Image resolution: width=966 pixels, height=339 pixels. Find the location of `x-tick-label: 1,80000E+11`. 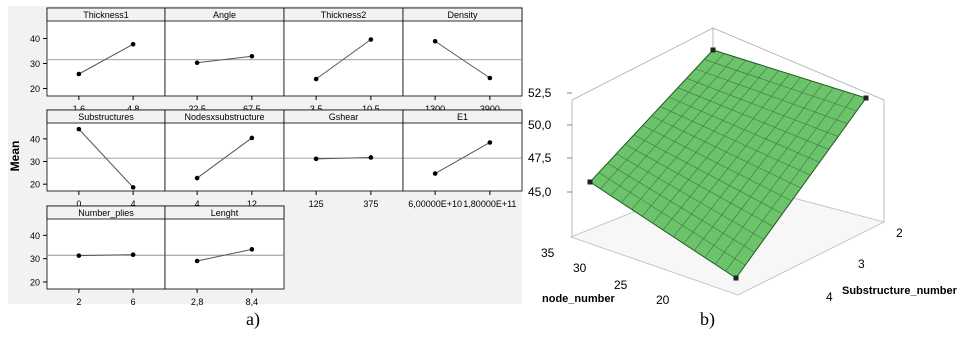

x-tick-label: 1,80000E+11 is located at coordinates (489, 204).